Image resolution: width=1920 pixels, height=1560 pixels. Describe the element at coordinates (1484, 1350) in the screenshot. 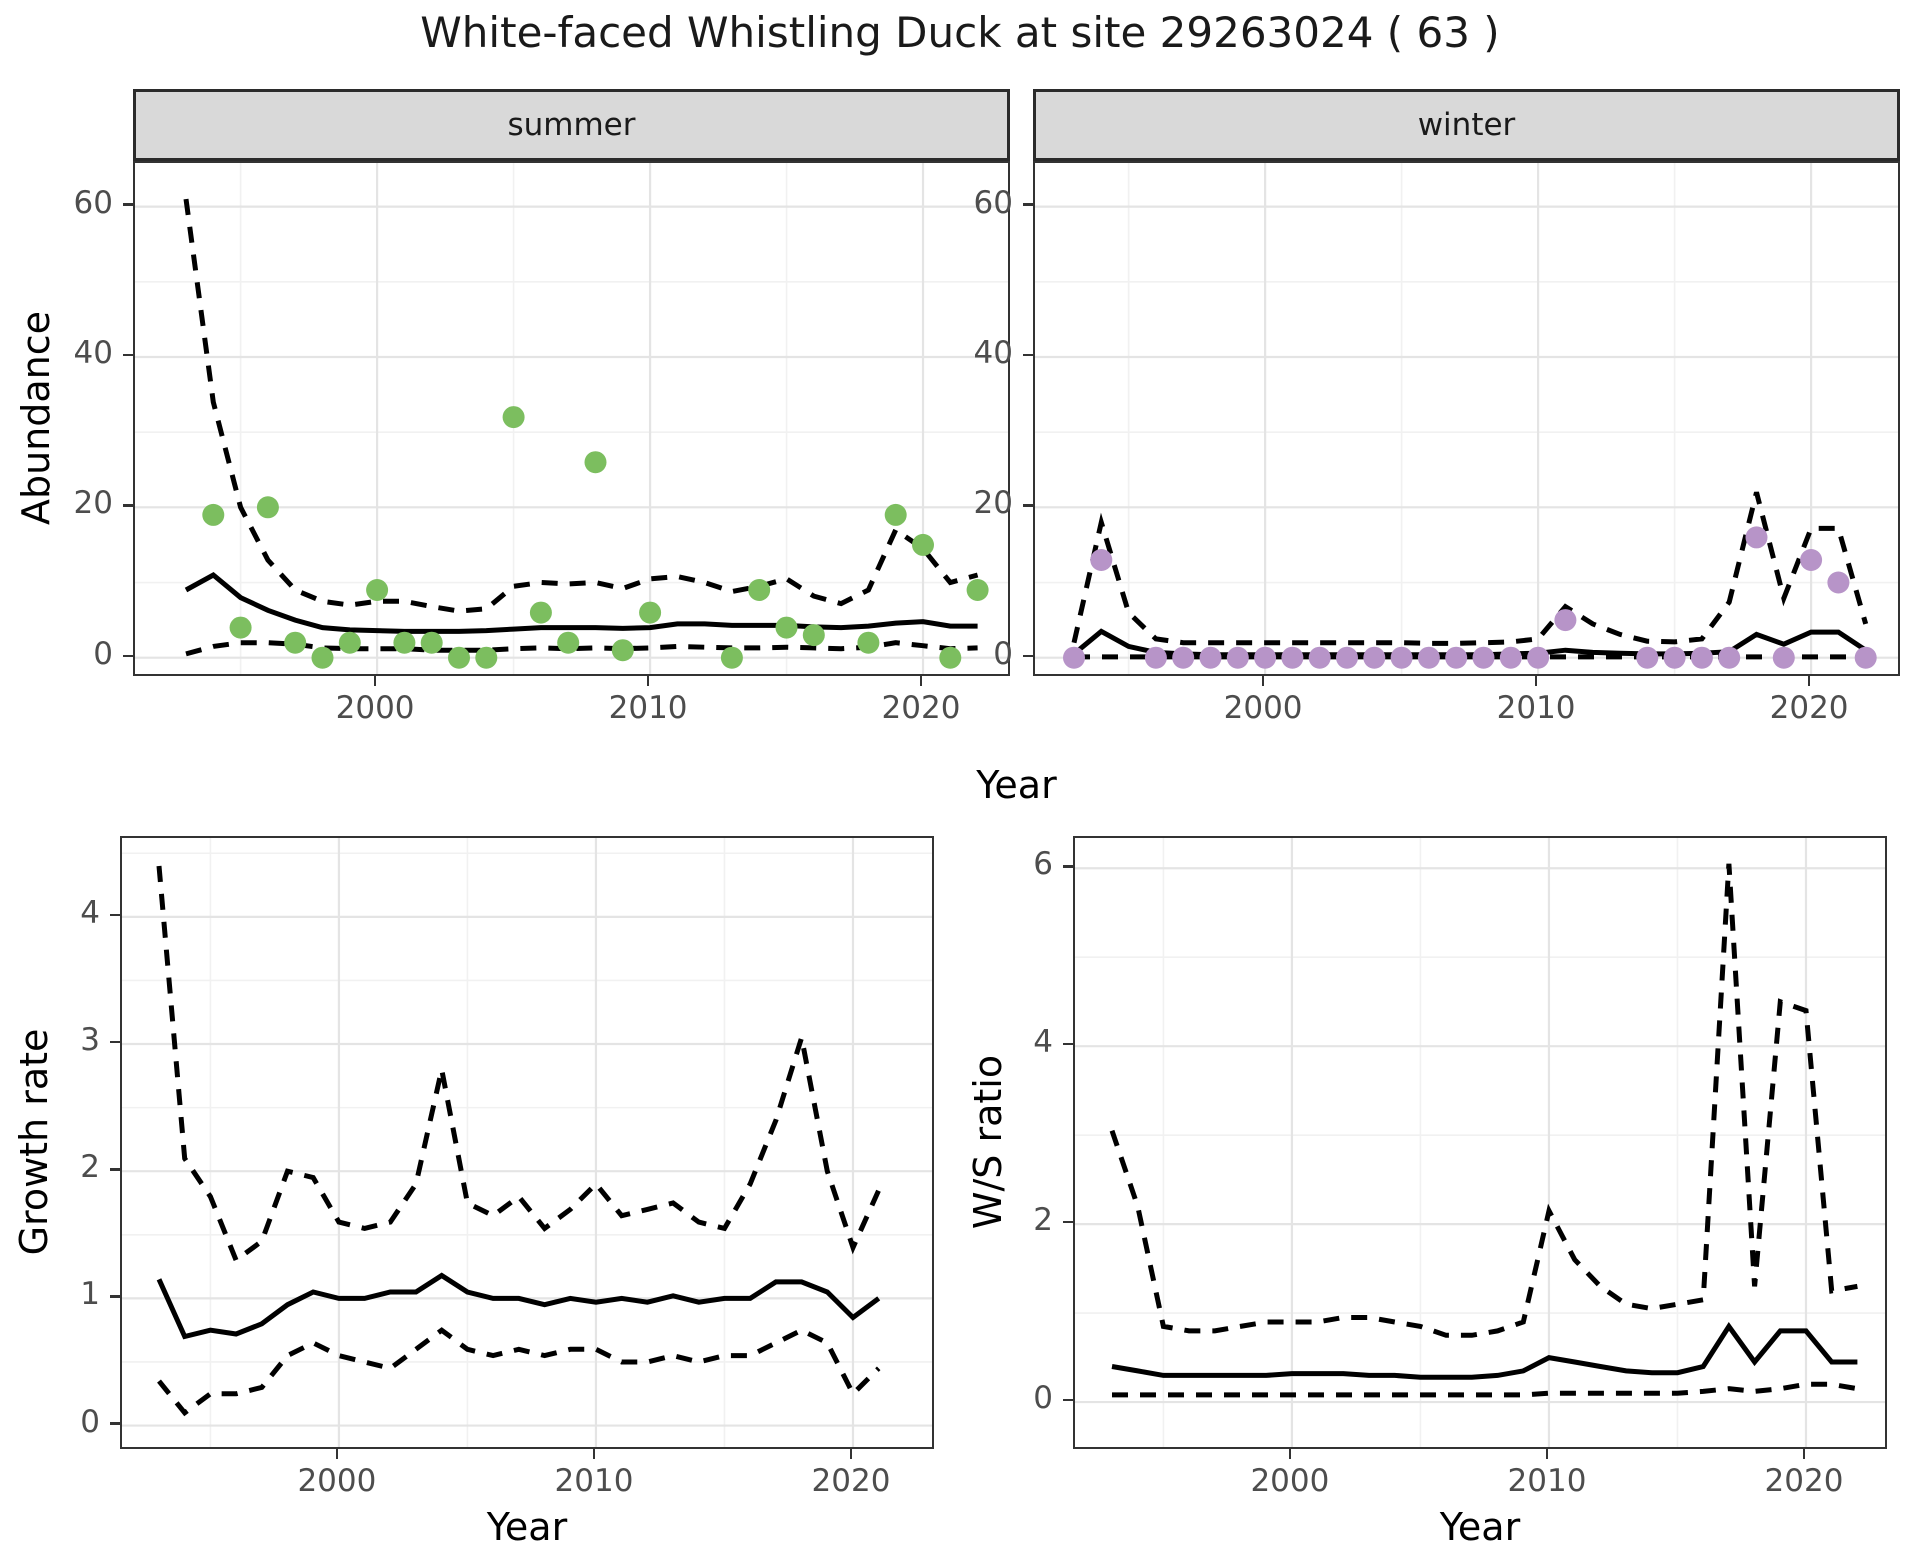

I see `ws-ratio-median-line` at that location.